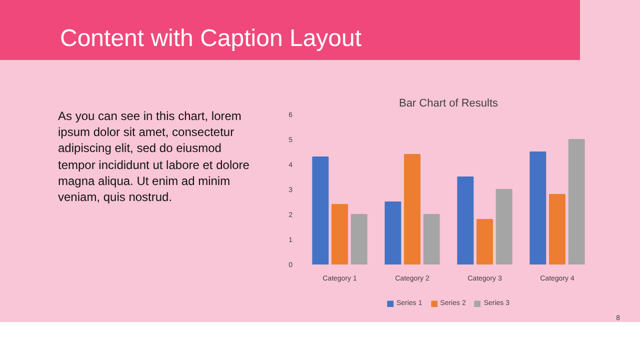 The width and height of the screenshot is (640, 360). I want to click on text: As you can see in this chart, lorem ipsum dolor sit amet, consectetur adipiscing elit, sed do eiusmod tempor incididunt ut labore et dolore magna aliqua. Ut enim ad minim veniam, quis nostrud., so click(154, 157).